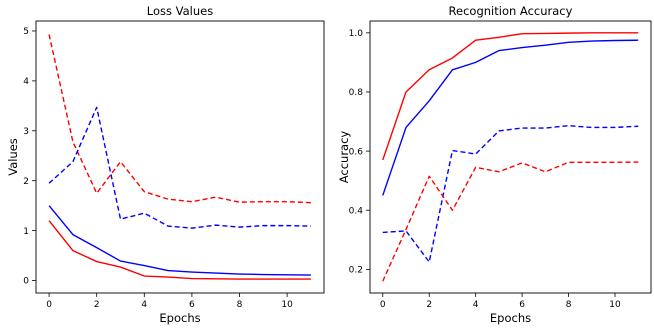 The height and width of the screenshot is (328, 654). What do you see at coordinates (287, 305) in the screenshot?
I see `loss-xtick-label: 10` at bounding box center [287, 305].